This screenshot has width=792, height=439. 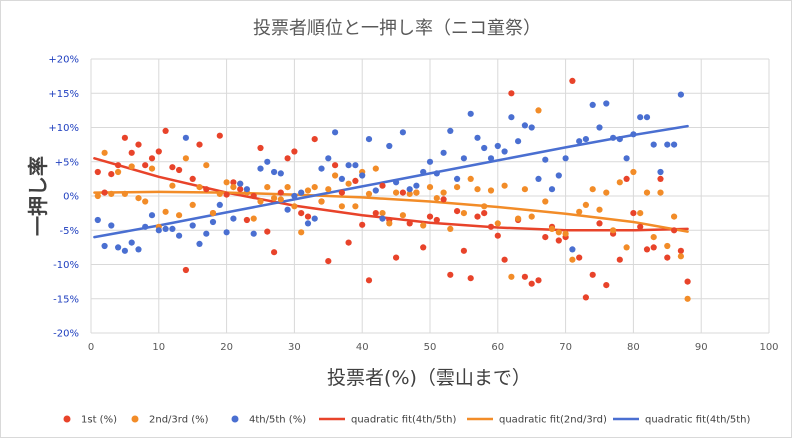 I want to click on legend-label: quadratic fit(2nd/3rd), so click(x=553, y=420).